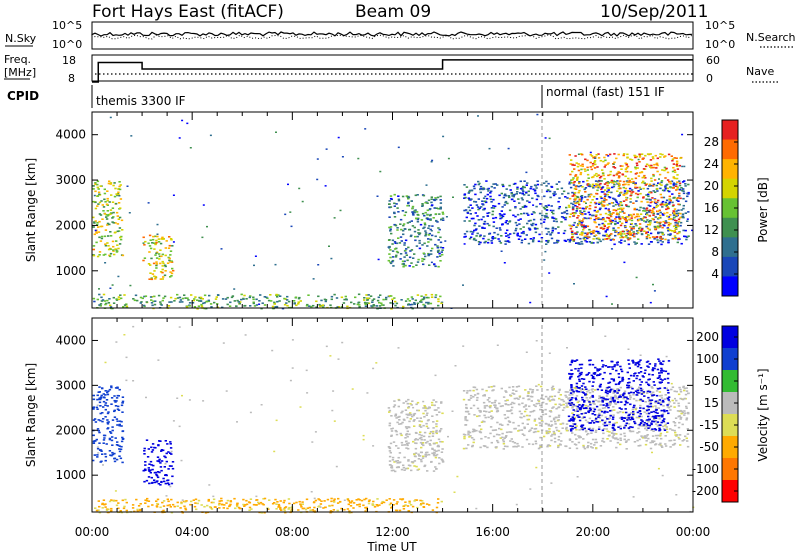 Image resolution: width=800 pixels, height=554 pixels. What do you see at coordinates (393, 12) in the screenshot?
I see `beam-label: Beam 09` at bounding box center [393, 12].